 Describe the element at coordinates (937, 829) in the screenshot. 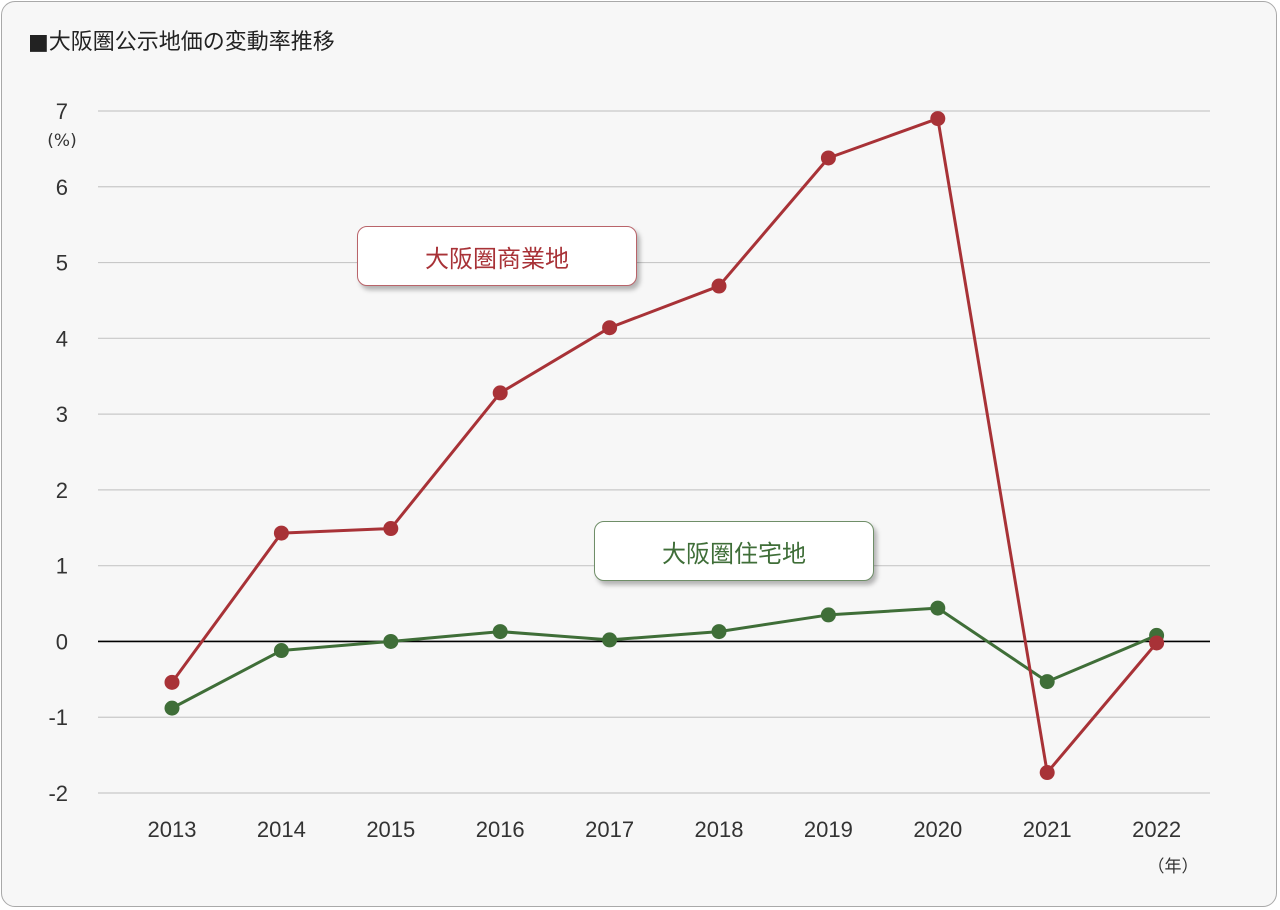

I see `x-tick-label: 2020` at that location.